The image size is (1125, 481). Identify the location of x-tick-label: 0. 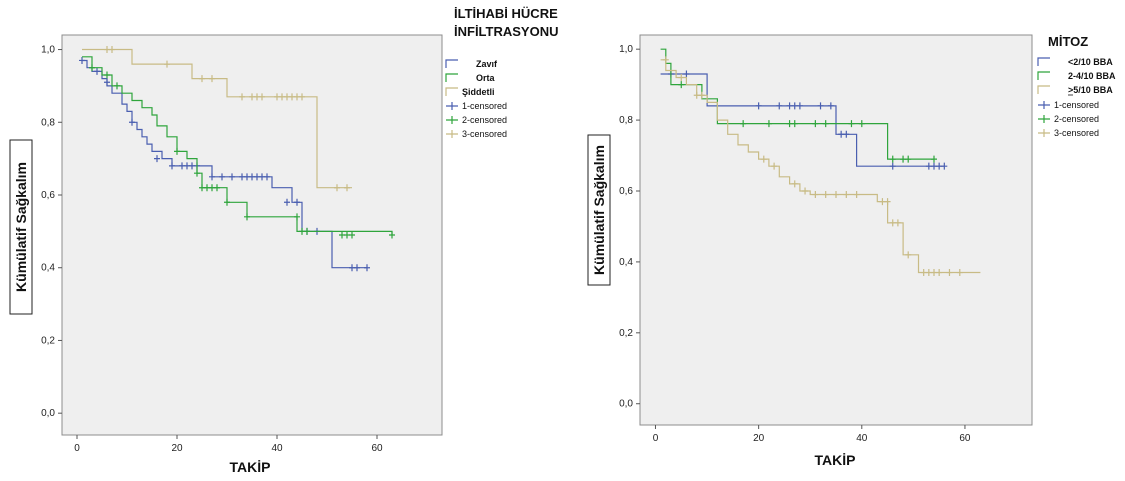
(656, 438).